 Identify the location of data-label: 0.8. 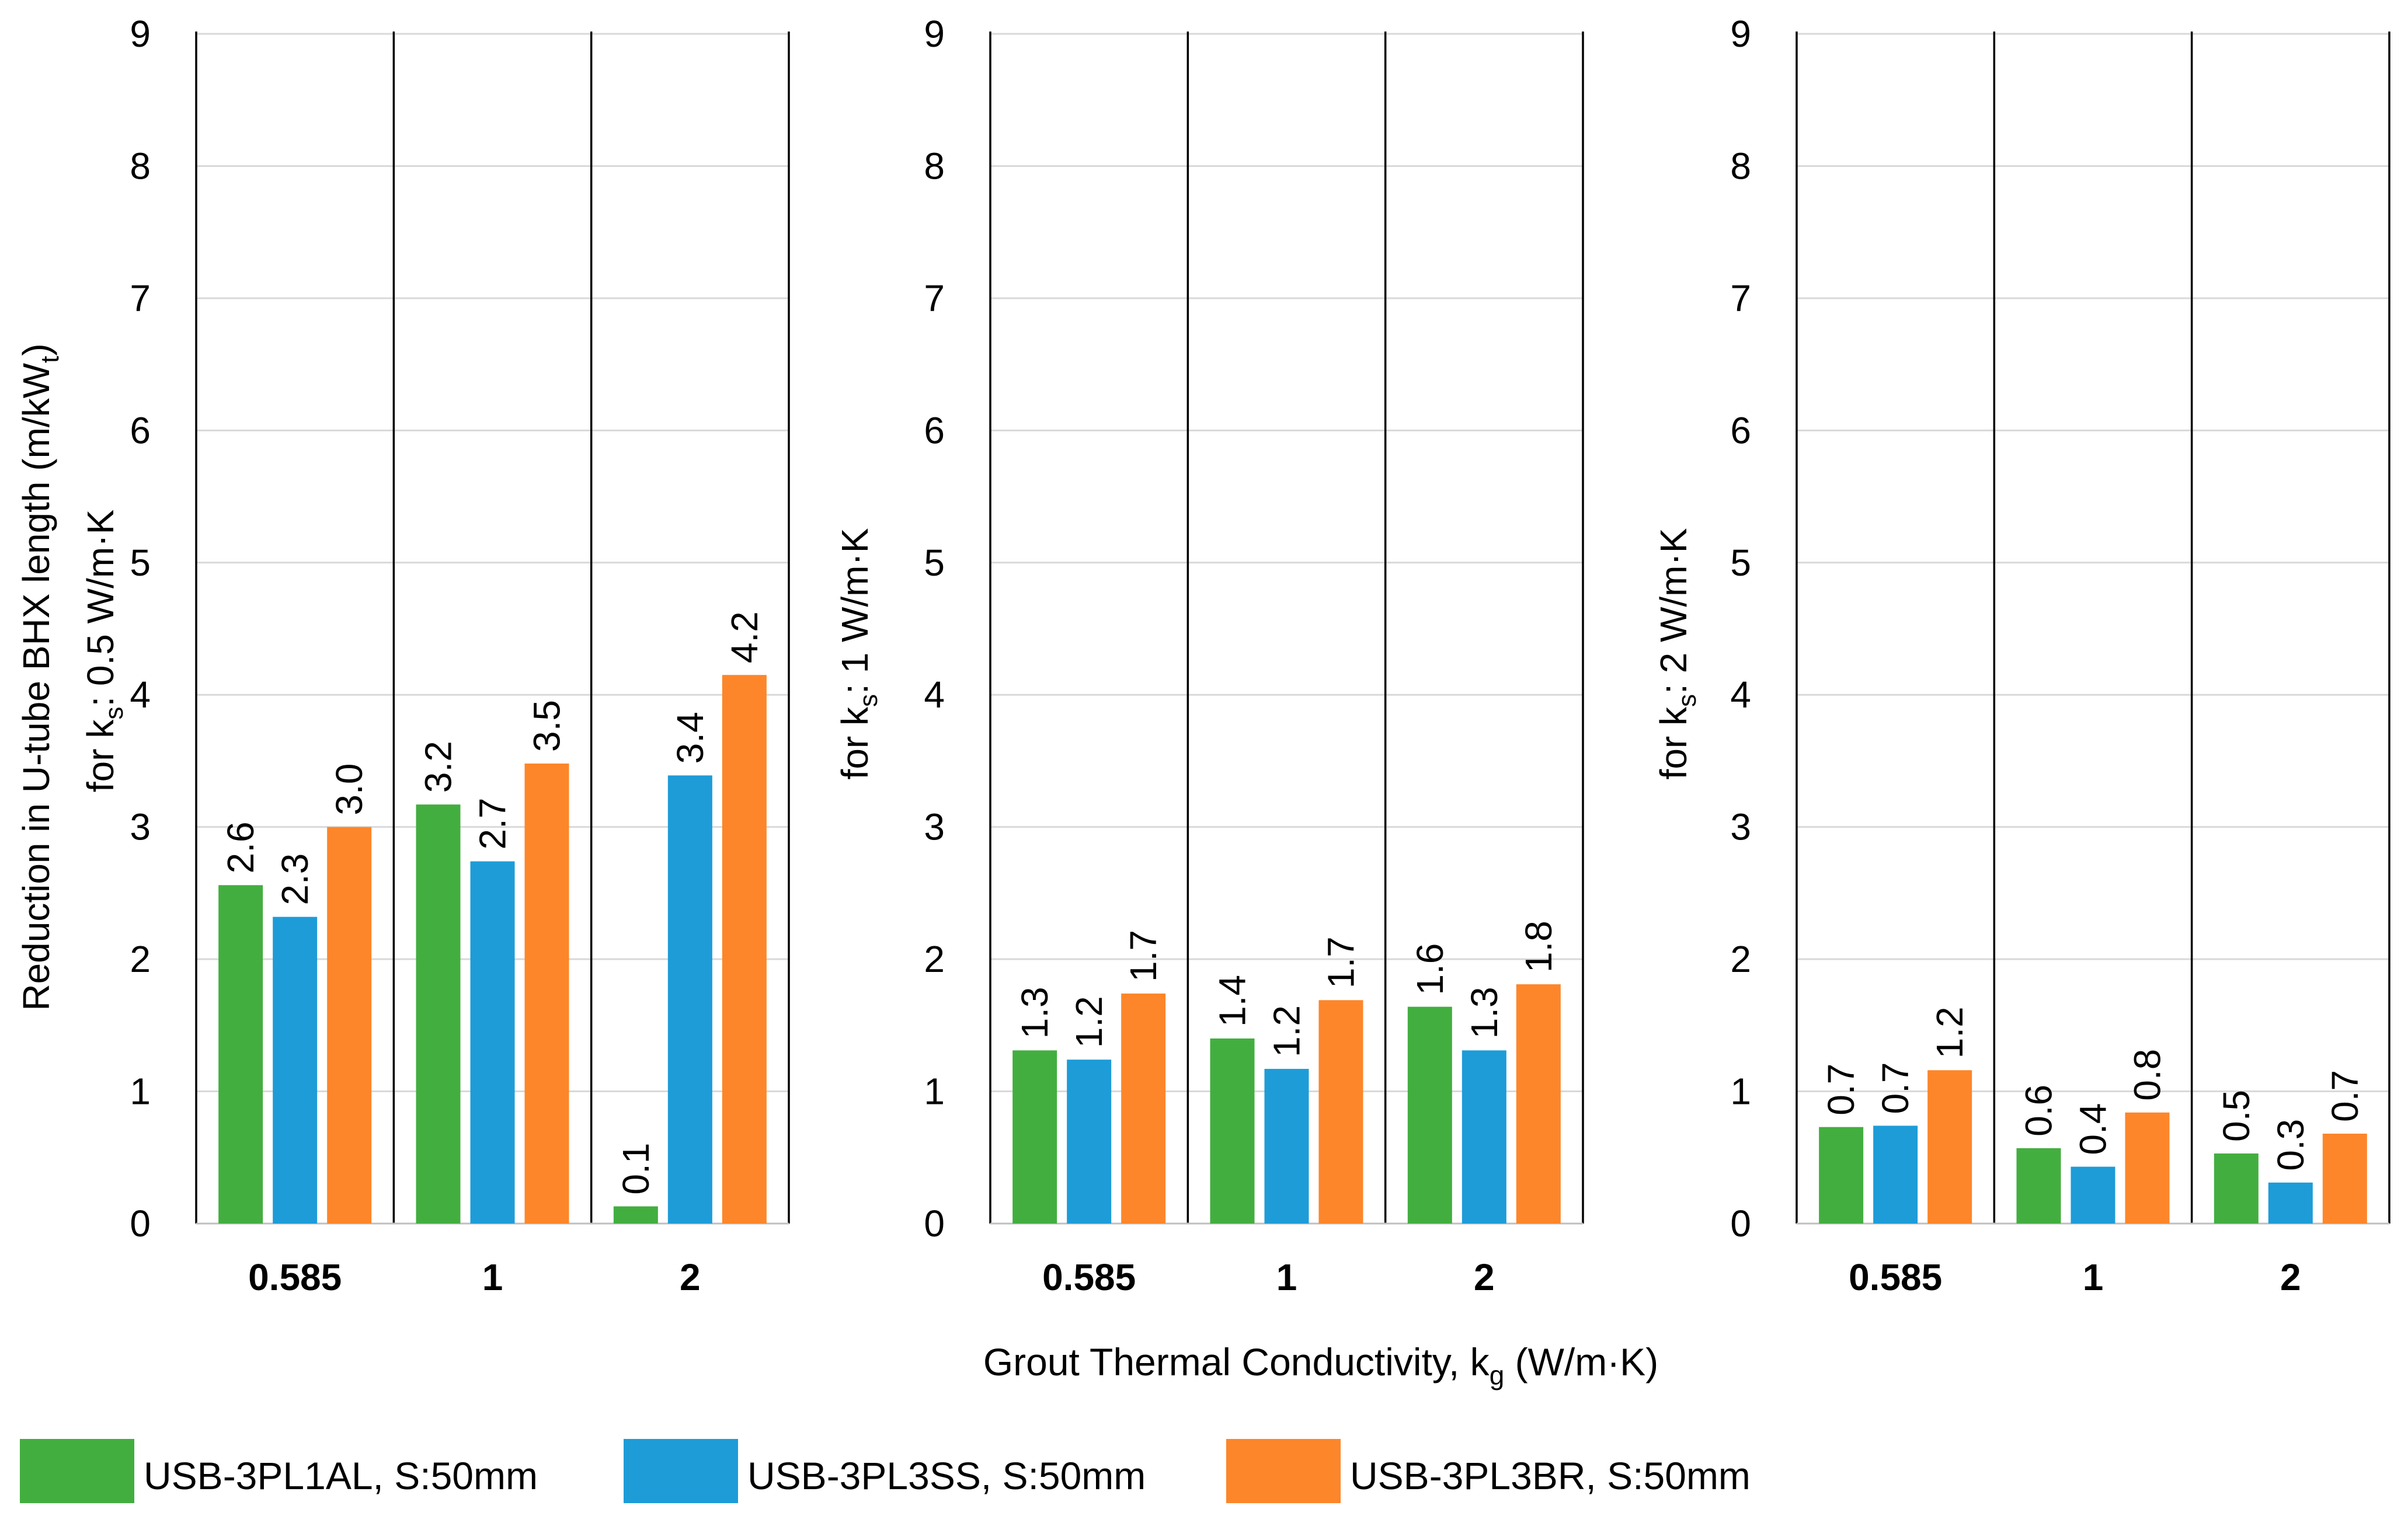
(2148, 1075).